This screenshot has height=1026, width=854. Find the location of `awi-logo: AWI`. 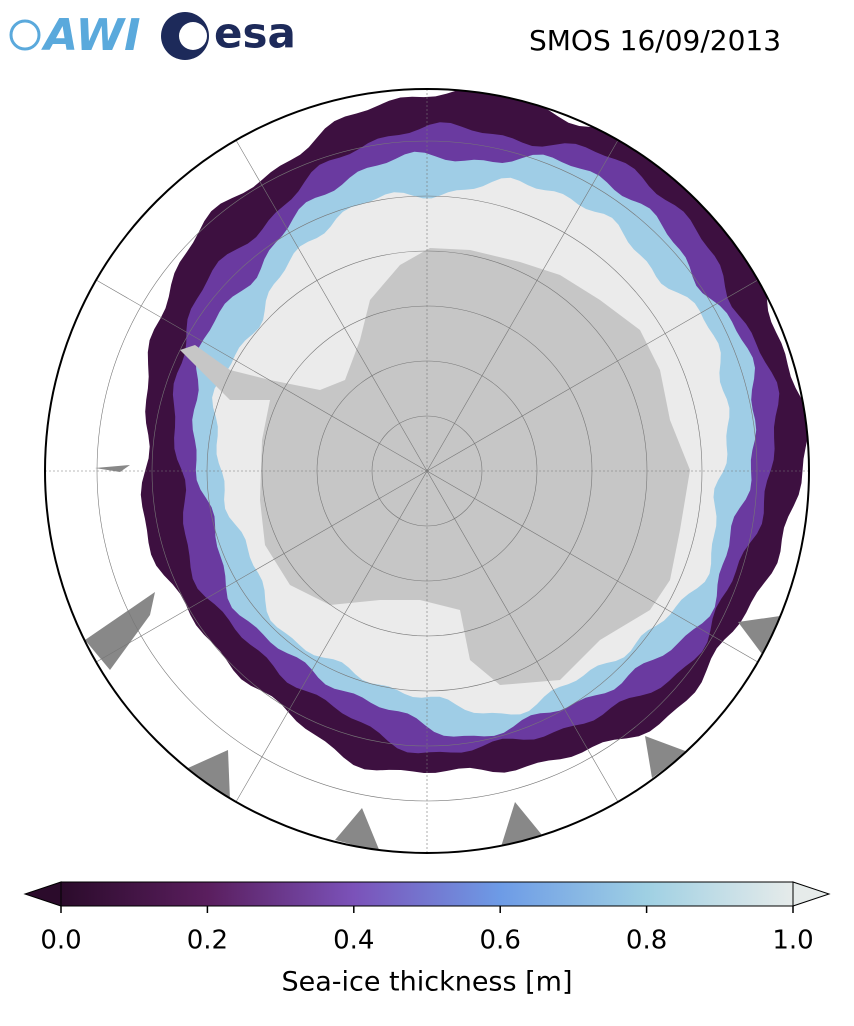

awi-logo: AWI is located at coordinates (91, 35).